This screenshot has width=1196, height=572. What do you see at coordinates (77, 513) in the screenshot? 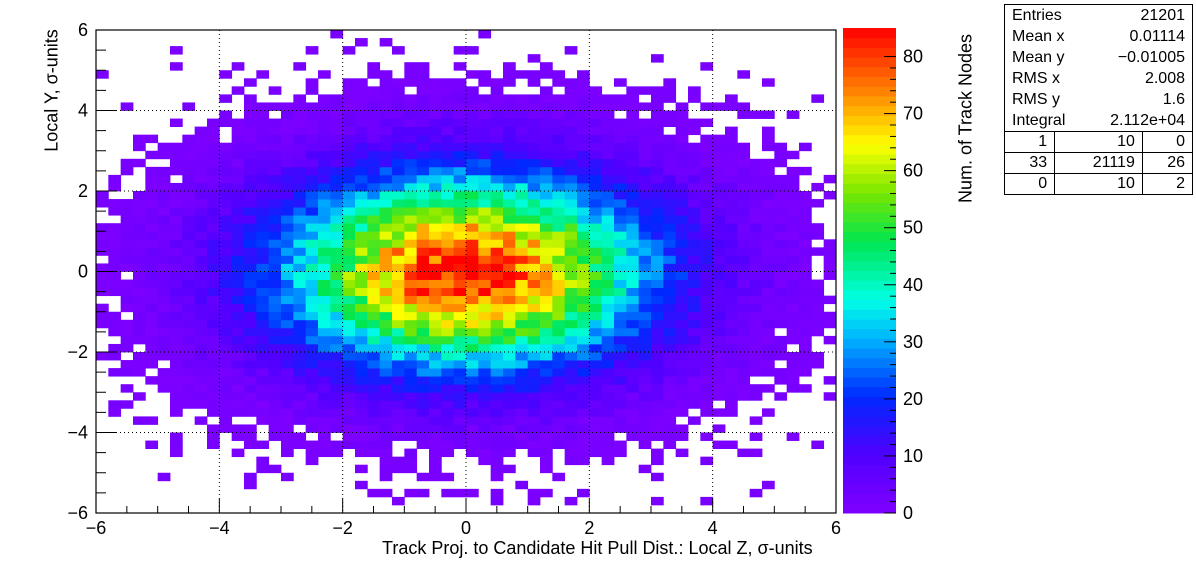
I see `y-tick-label: −6` at bounding box center [77, 513].